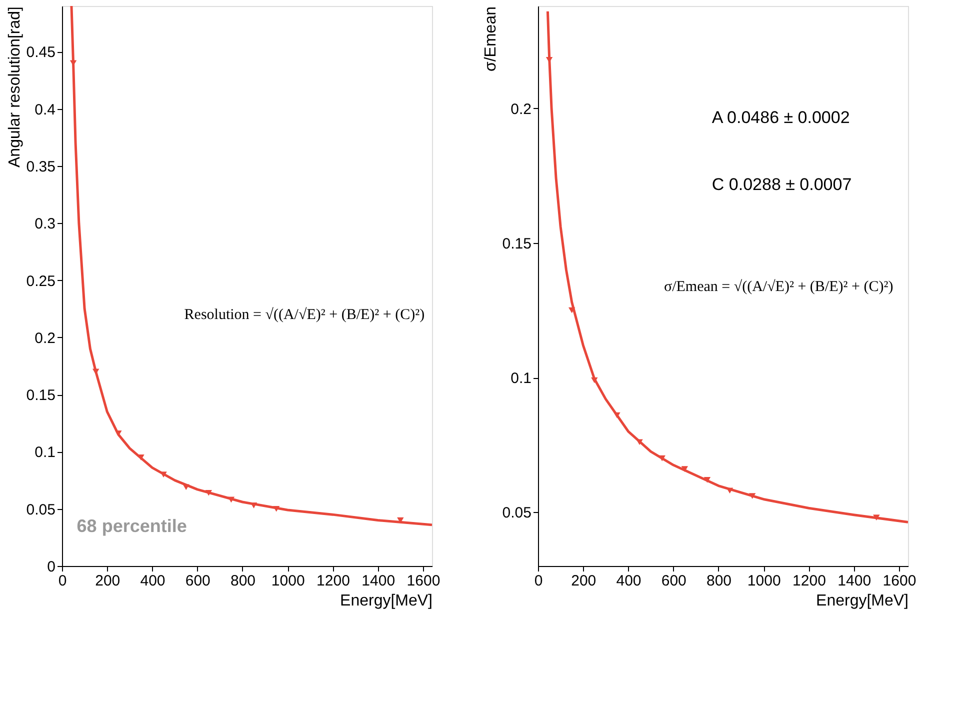 The height and width of the screenshot is (705, 963). What do you see at coordinates (304, 315) in the screenshot?
I see `annotation: Resolution = √((A/√E)² + (B/E)² + (C)²)` at bounding box center [304, 315].